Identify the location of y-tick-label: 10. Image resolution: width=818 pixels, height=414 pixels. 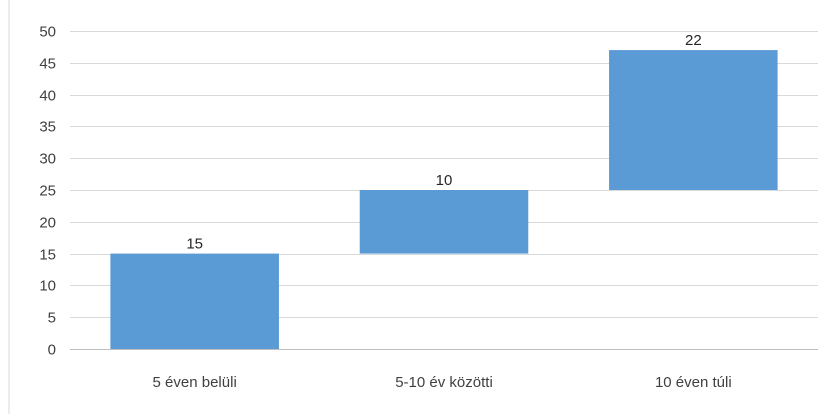
(47, 286).